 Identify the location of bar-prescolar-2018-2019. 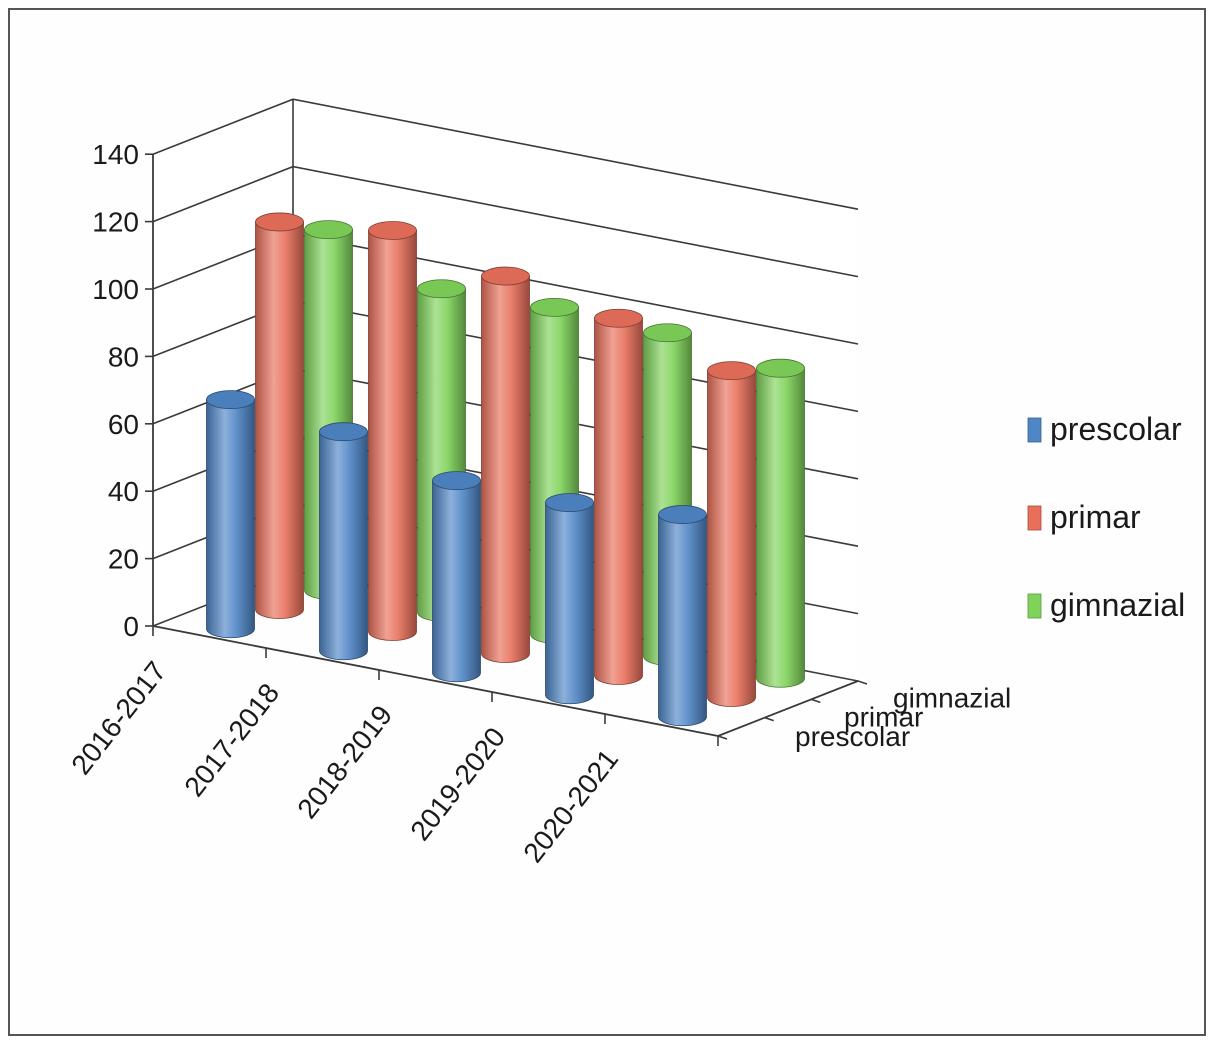
(456, 577).